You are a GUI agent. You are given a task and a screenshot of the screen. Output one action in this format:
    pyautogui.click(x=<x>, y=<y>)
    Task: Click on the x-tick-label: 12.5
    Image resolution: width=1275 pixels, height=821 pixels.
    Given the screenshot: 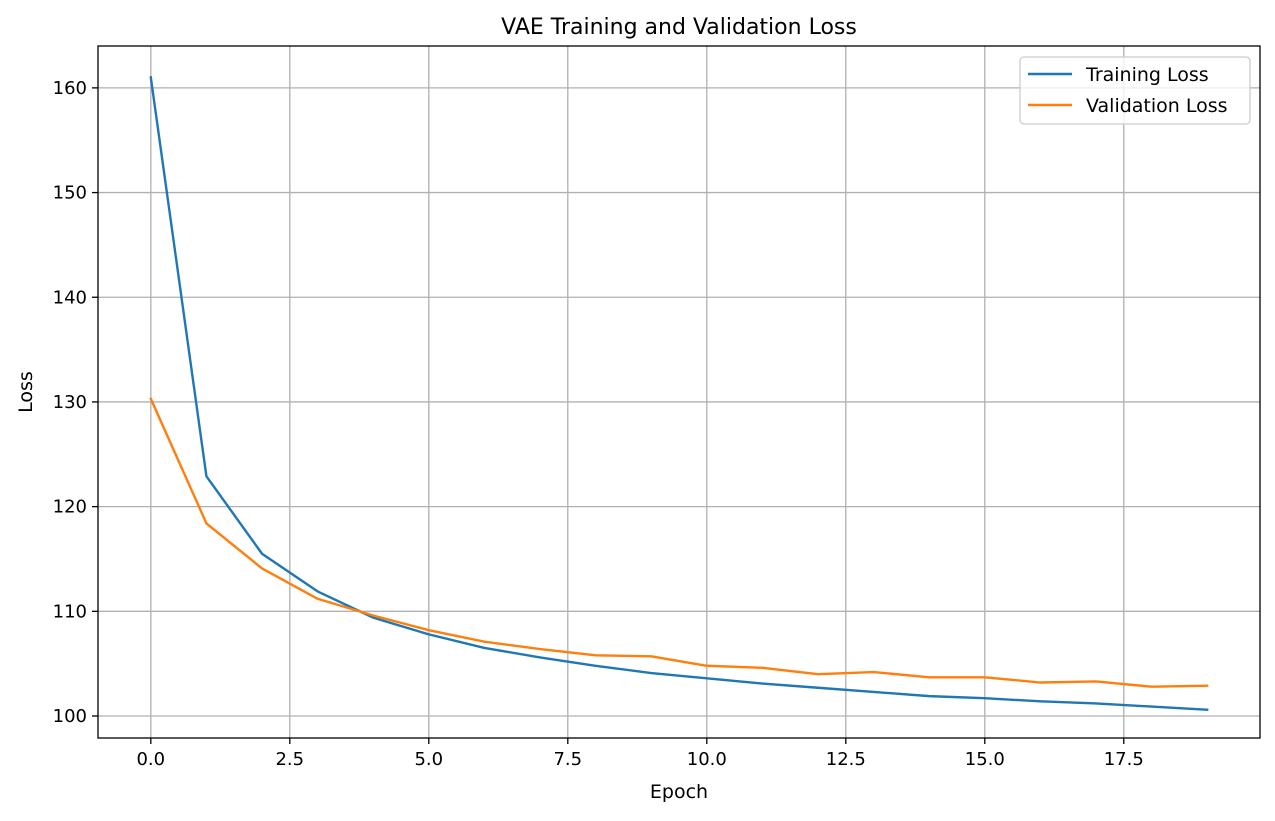 What is the action you would take?
    pyautogui.click(x=846, y=759)
    